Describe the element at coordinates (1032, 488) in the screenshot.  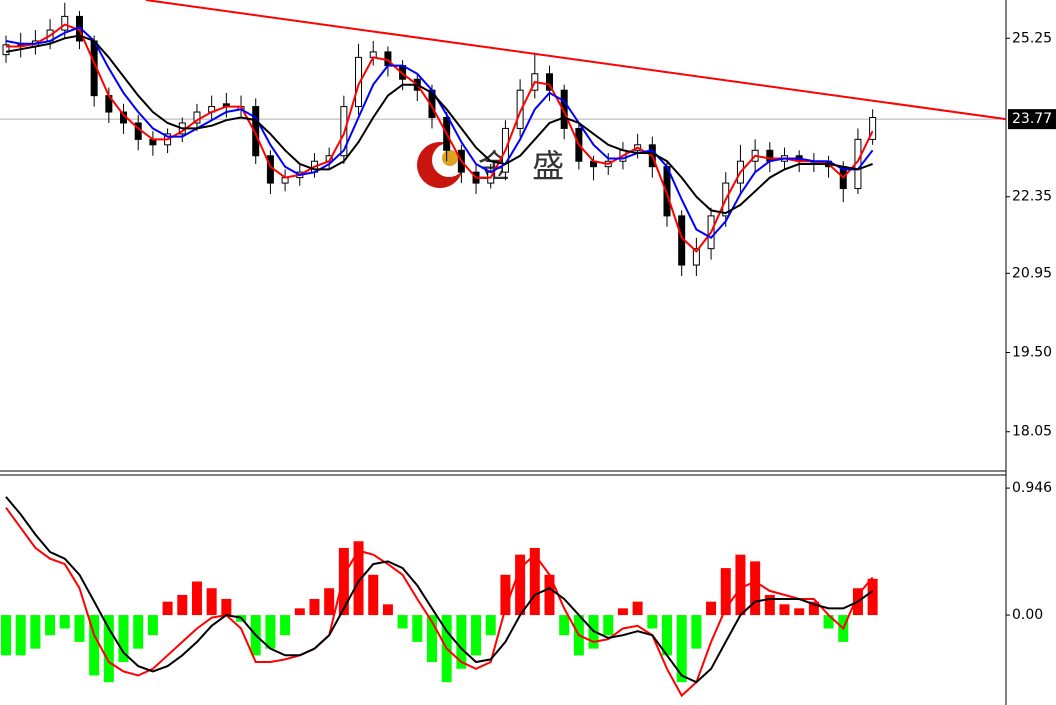
I see `y-tick-label: 0.946` at that location.